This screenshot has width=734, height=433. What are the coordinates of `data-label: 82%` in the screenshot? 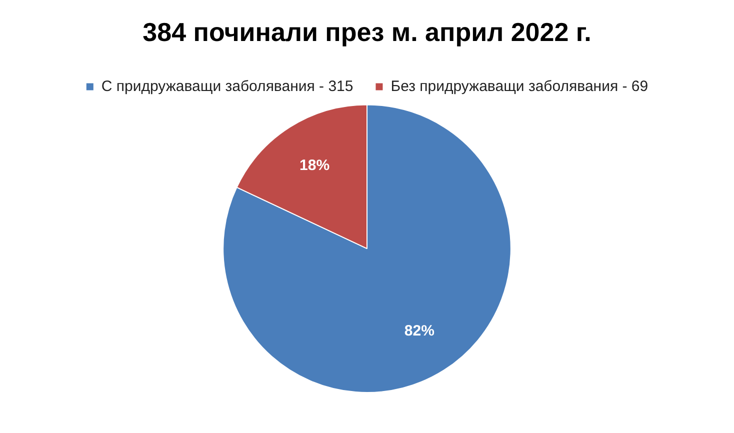 It's located at (419, 331).